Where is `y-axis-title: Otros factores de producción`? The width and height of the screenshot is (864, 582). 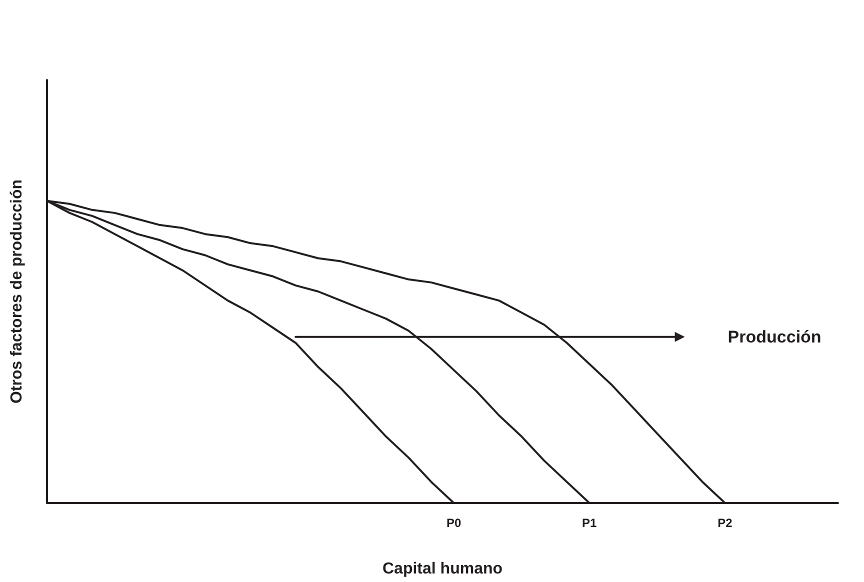
y-axis-title: Otros factores de producción is located at coordinates (17, 291).